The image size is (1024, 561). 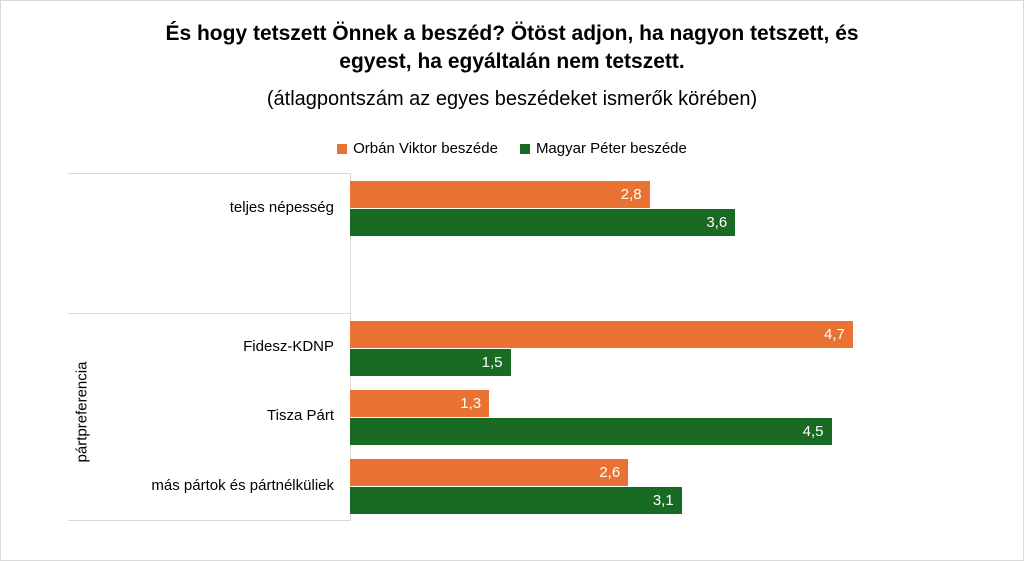 What do you see at coordinates (663, 500) in the screenshot?
I see `data-label: 3,1` at bounding box center [663, 500].